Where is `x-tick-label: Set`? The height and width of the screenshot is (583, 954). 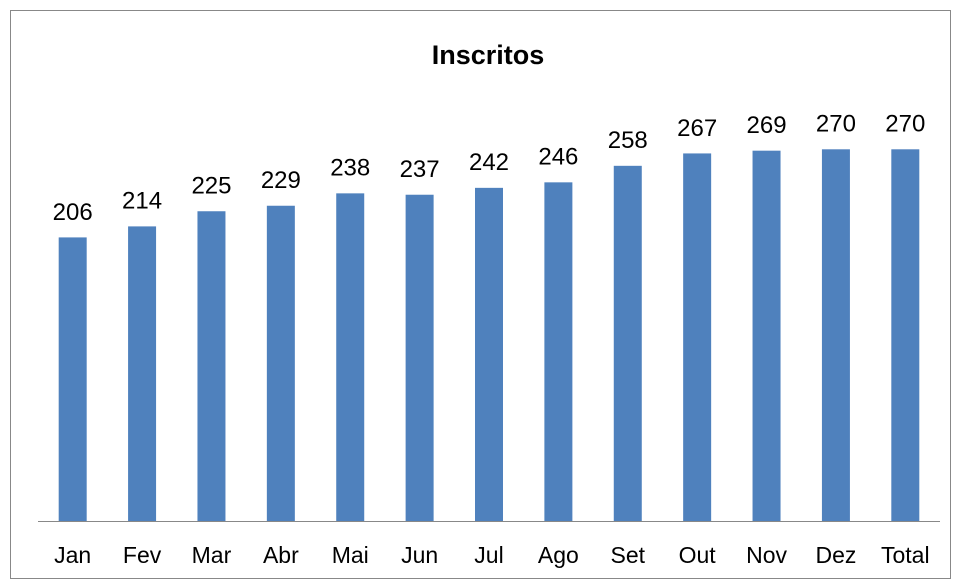
x-tick-label: Set is located at coordinates (628, 555).